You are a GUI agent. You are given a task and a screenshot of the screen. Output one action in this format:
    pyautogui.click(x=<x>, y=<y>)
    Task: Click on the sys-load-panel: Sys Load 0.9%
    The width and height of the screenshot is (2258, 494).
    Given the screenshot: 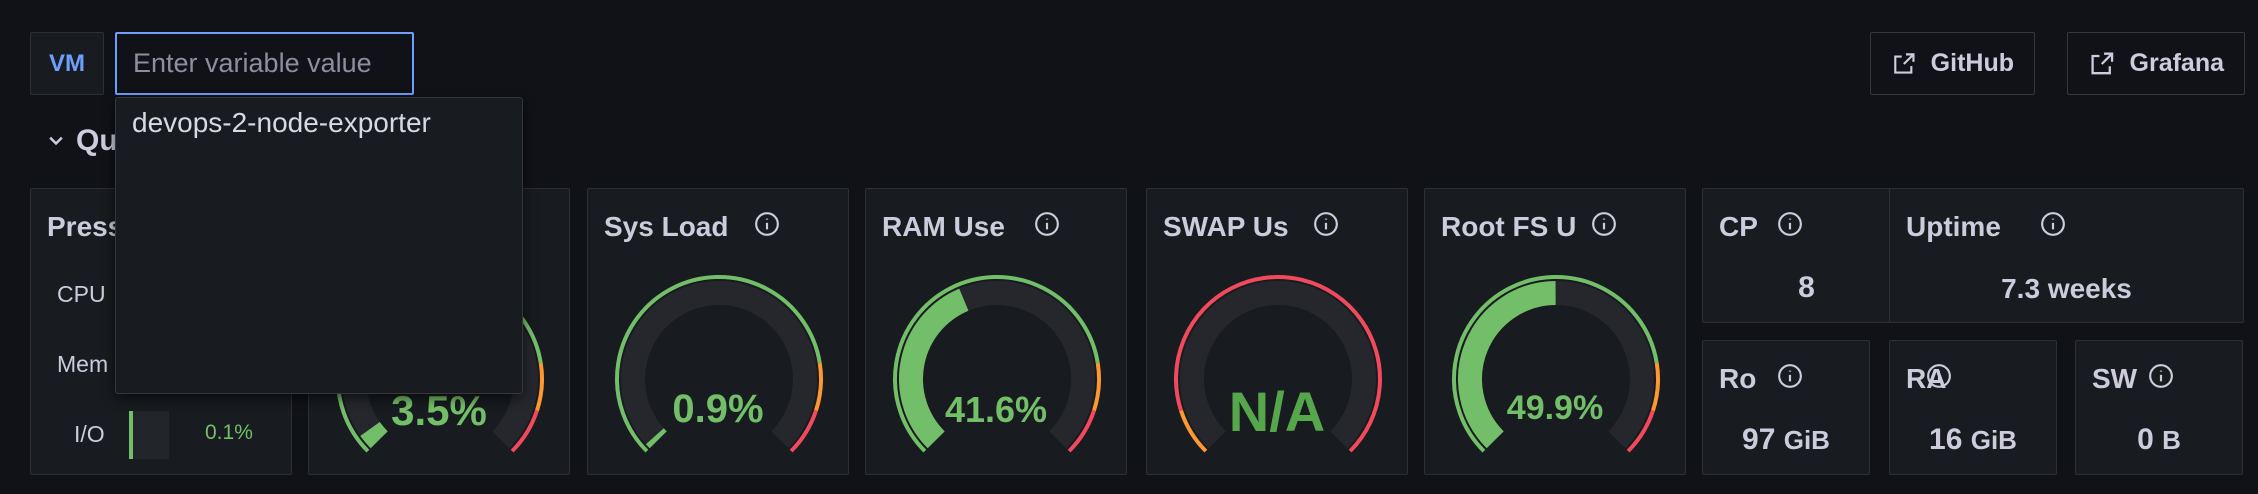 What is the action you would take?
    pyautogui.click(x=718, y=331)
    